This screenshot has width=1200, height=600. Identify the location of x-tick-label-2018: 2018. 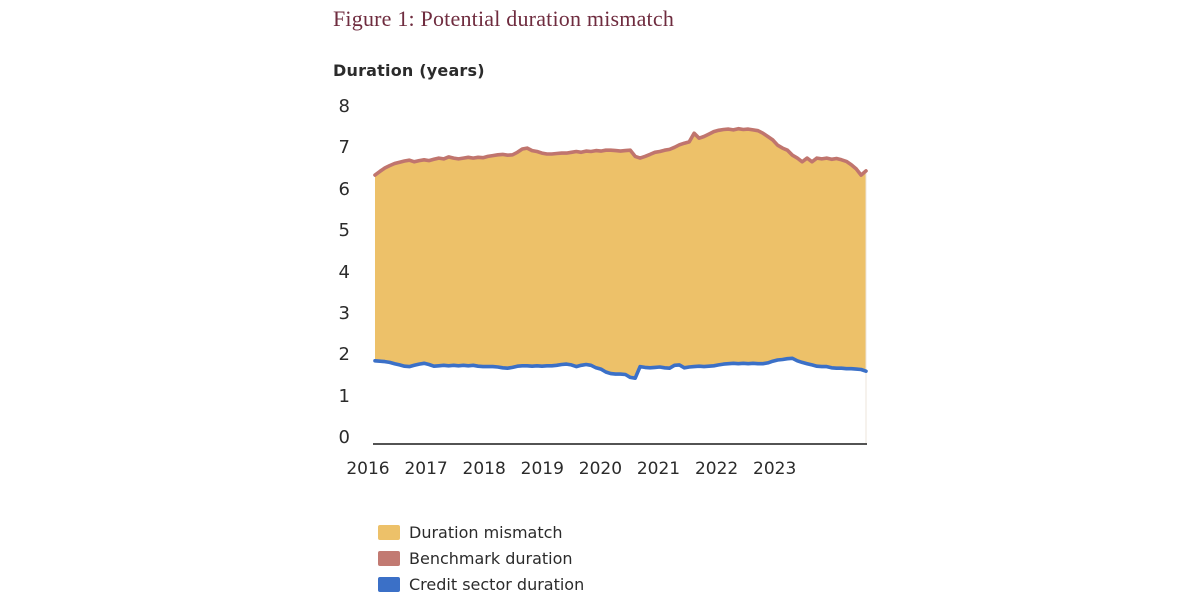
(484, 469).